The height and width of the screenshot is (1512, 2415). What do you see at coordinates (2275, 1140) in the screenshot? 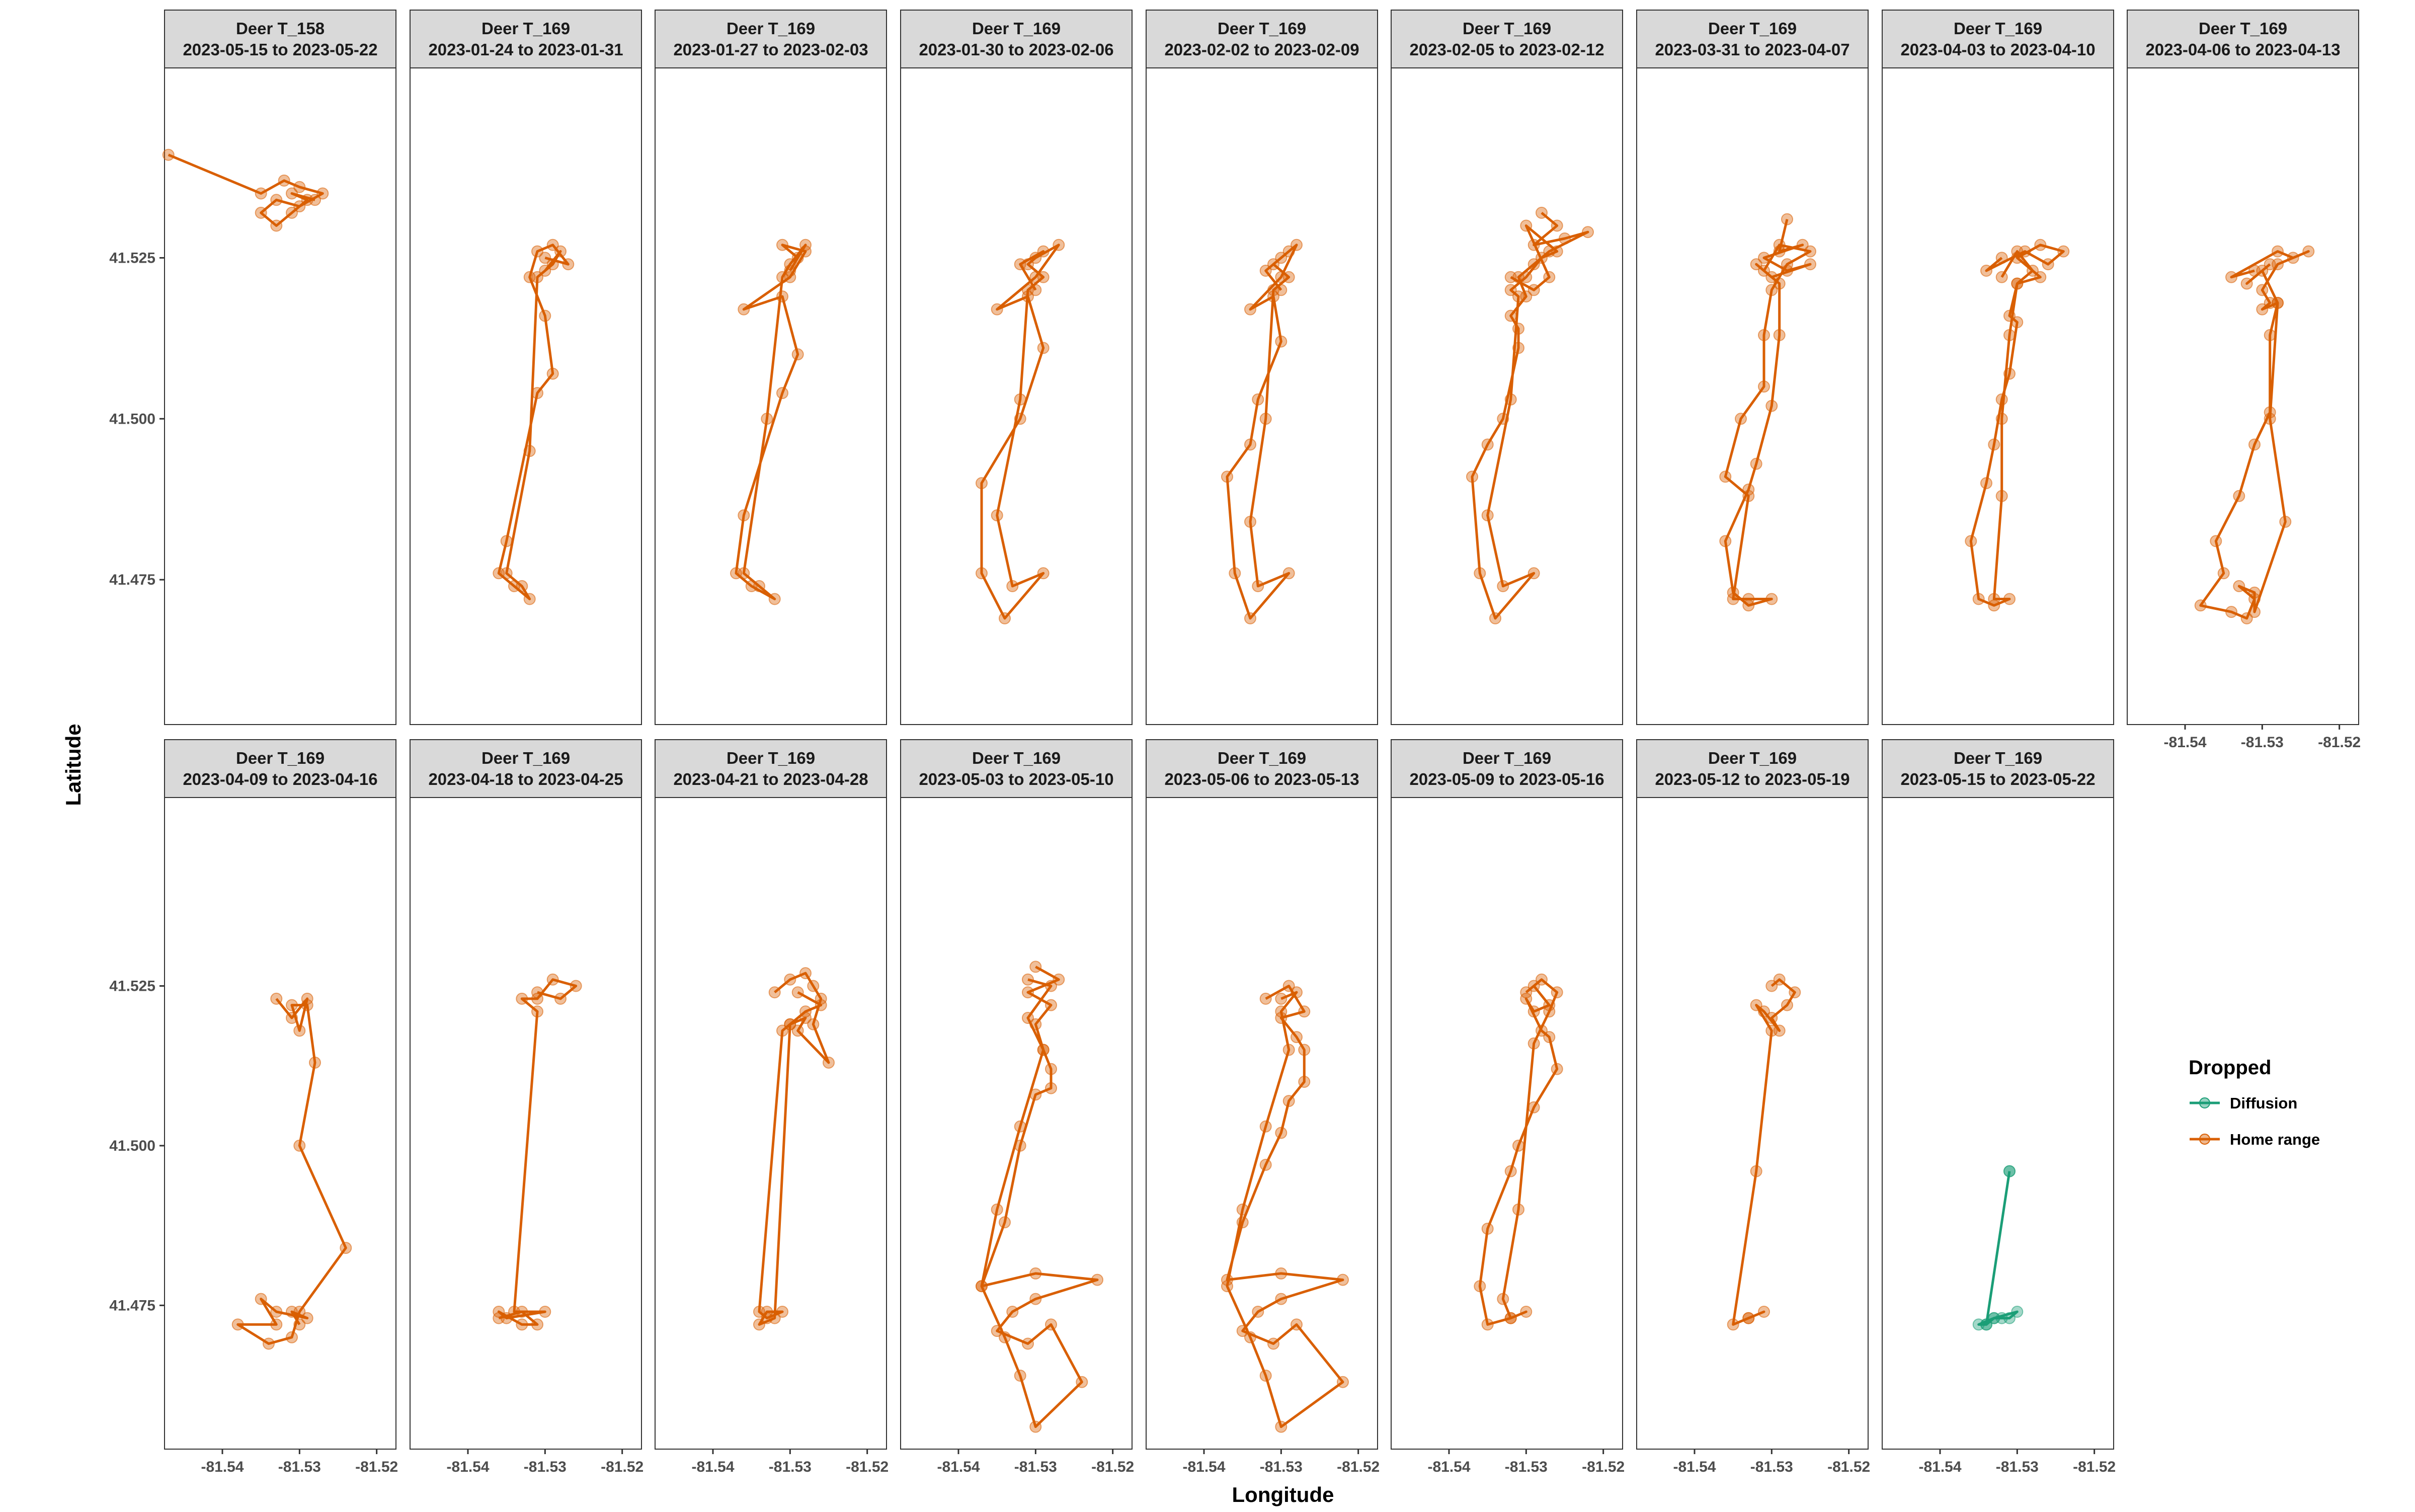
I see `legend-label: Home range` at bounding box center [2275, 1140].